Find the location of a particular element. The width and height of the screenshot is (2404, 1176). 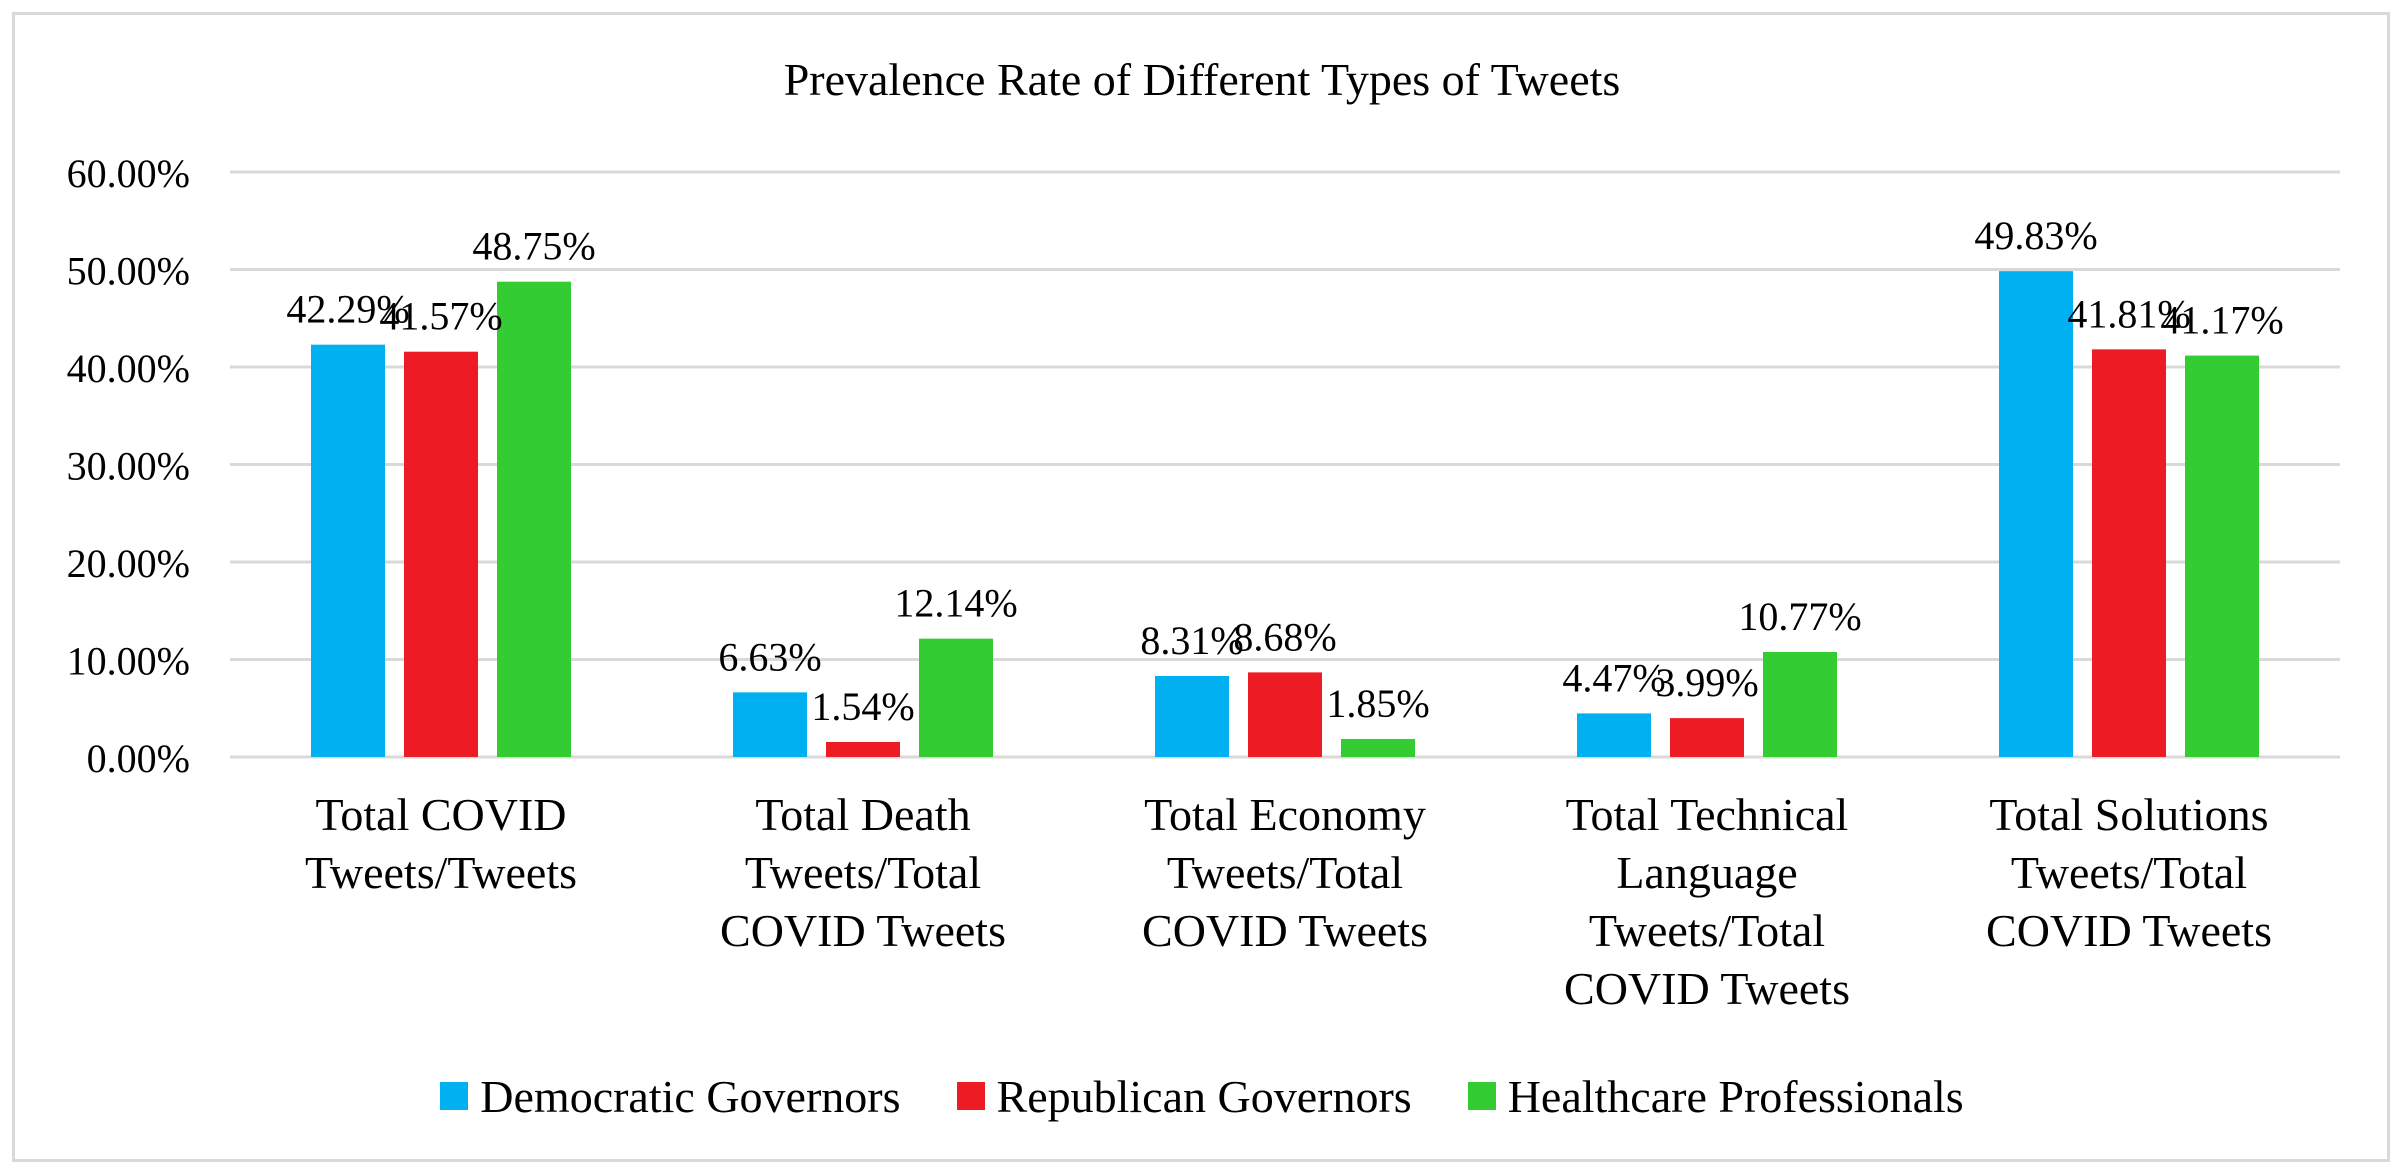

legend-item: Healthcare Professionals is located at coordinates (1715, 1096).